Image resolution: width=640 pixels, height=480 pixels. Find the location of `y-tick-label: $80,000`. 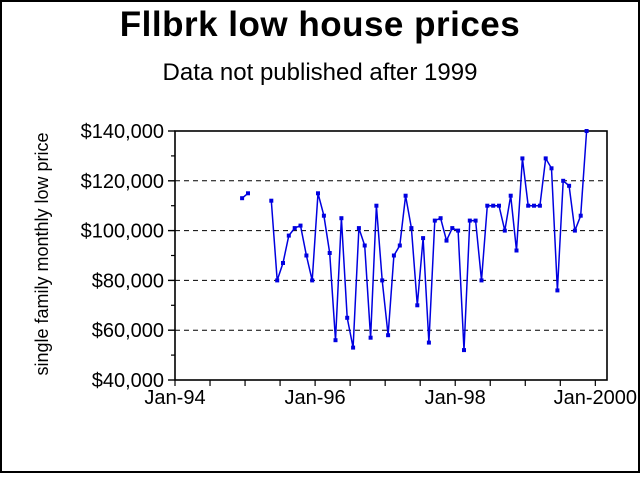

y-tick-label: $80,000 is located at coordinates (128, 281).